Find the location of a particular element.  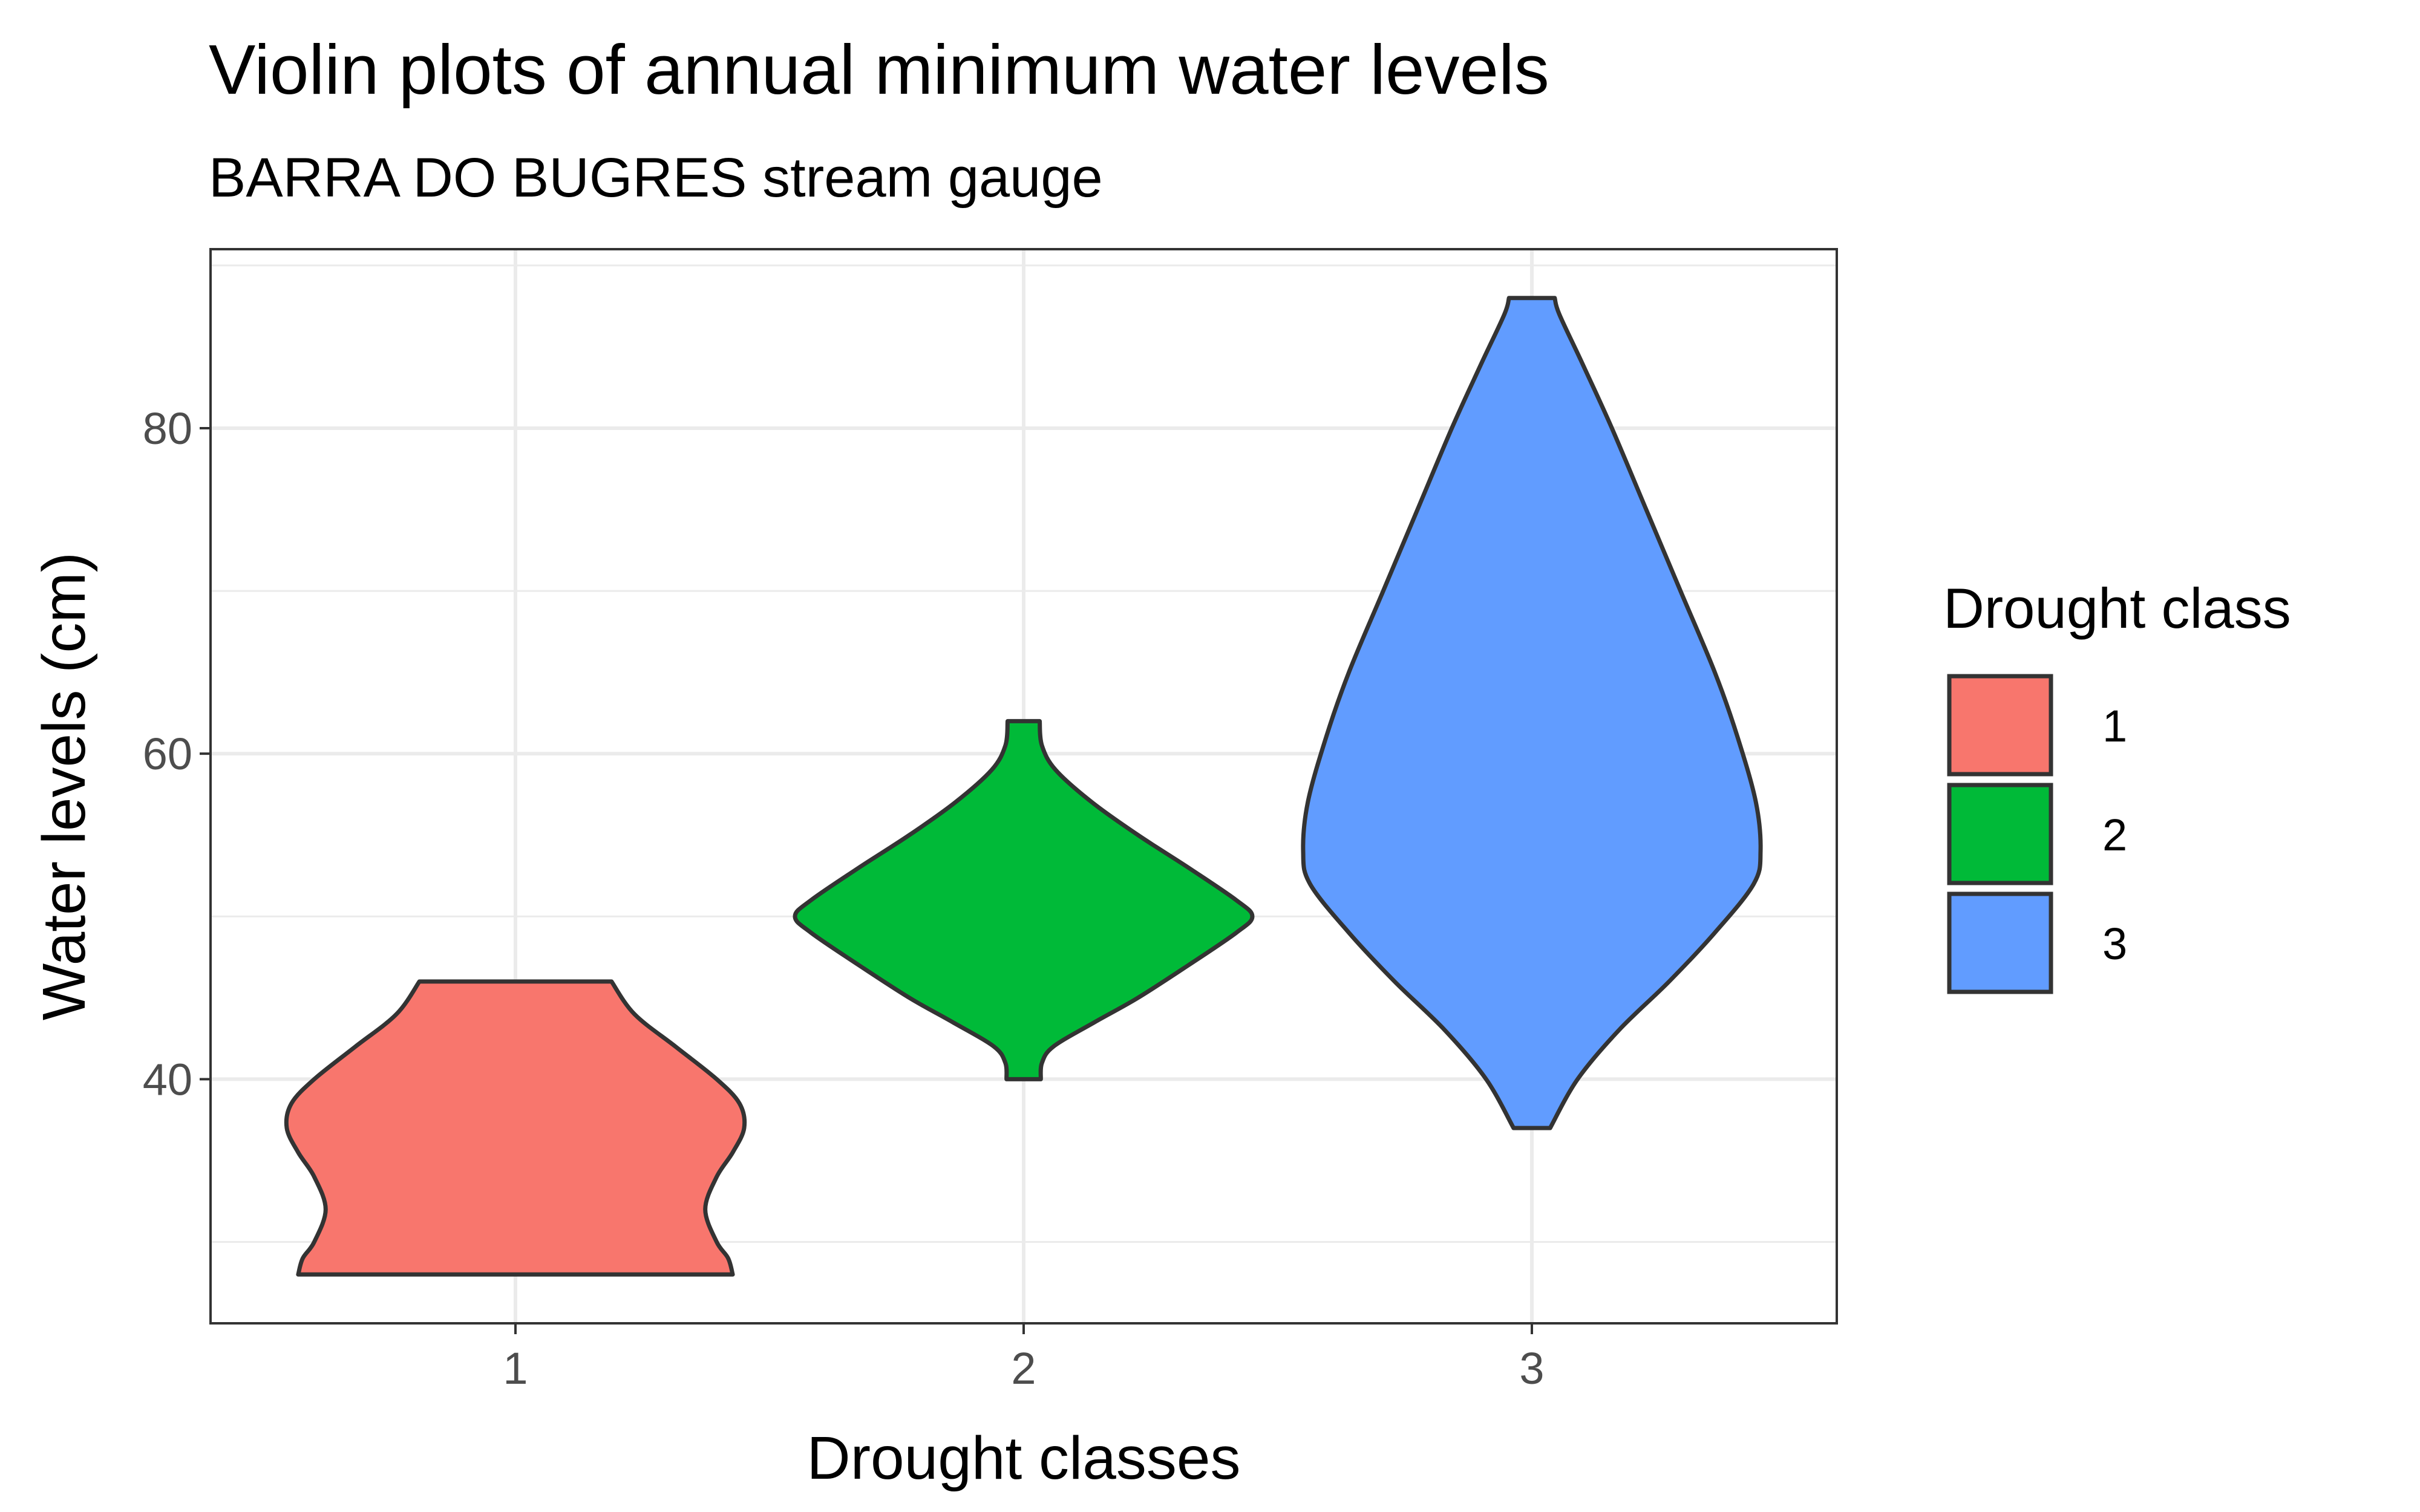

legend-label-1: 1 is located at coordinates (2114, 726).